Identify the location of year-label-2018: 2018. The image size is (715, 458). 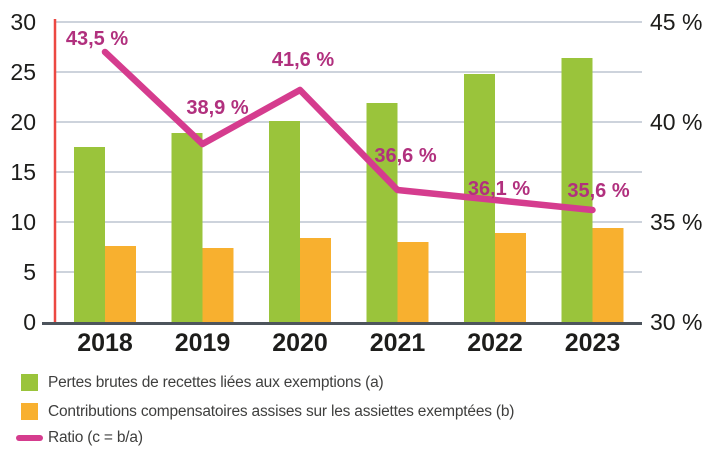
(105, 343).